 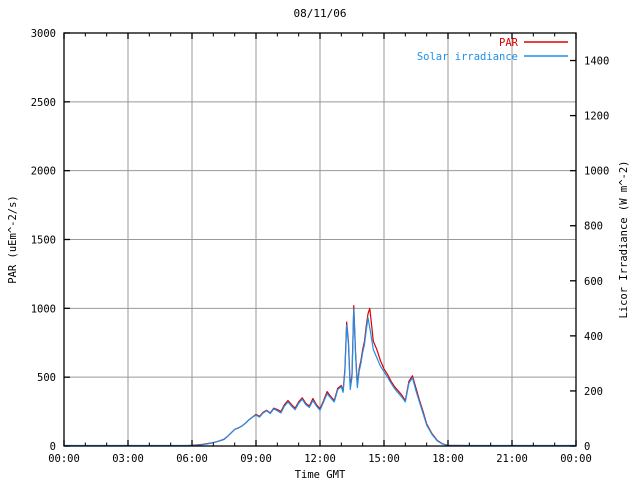 I want to click on x-axis-tick-label: 15:00, so click(x=384, y=459).